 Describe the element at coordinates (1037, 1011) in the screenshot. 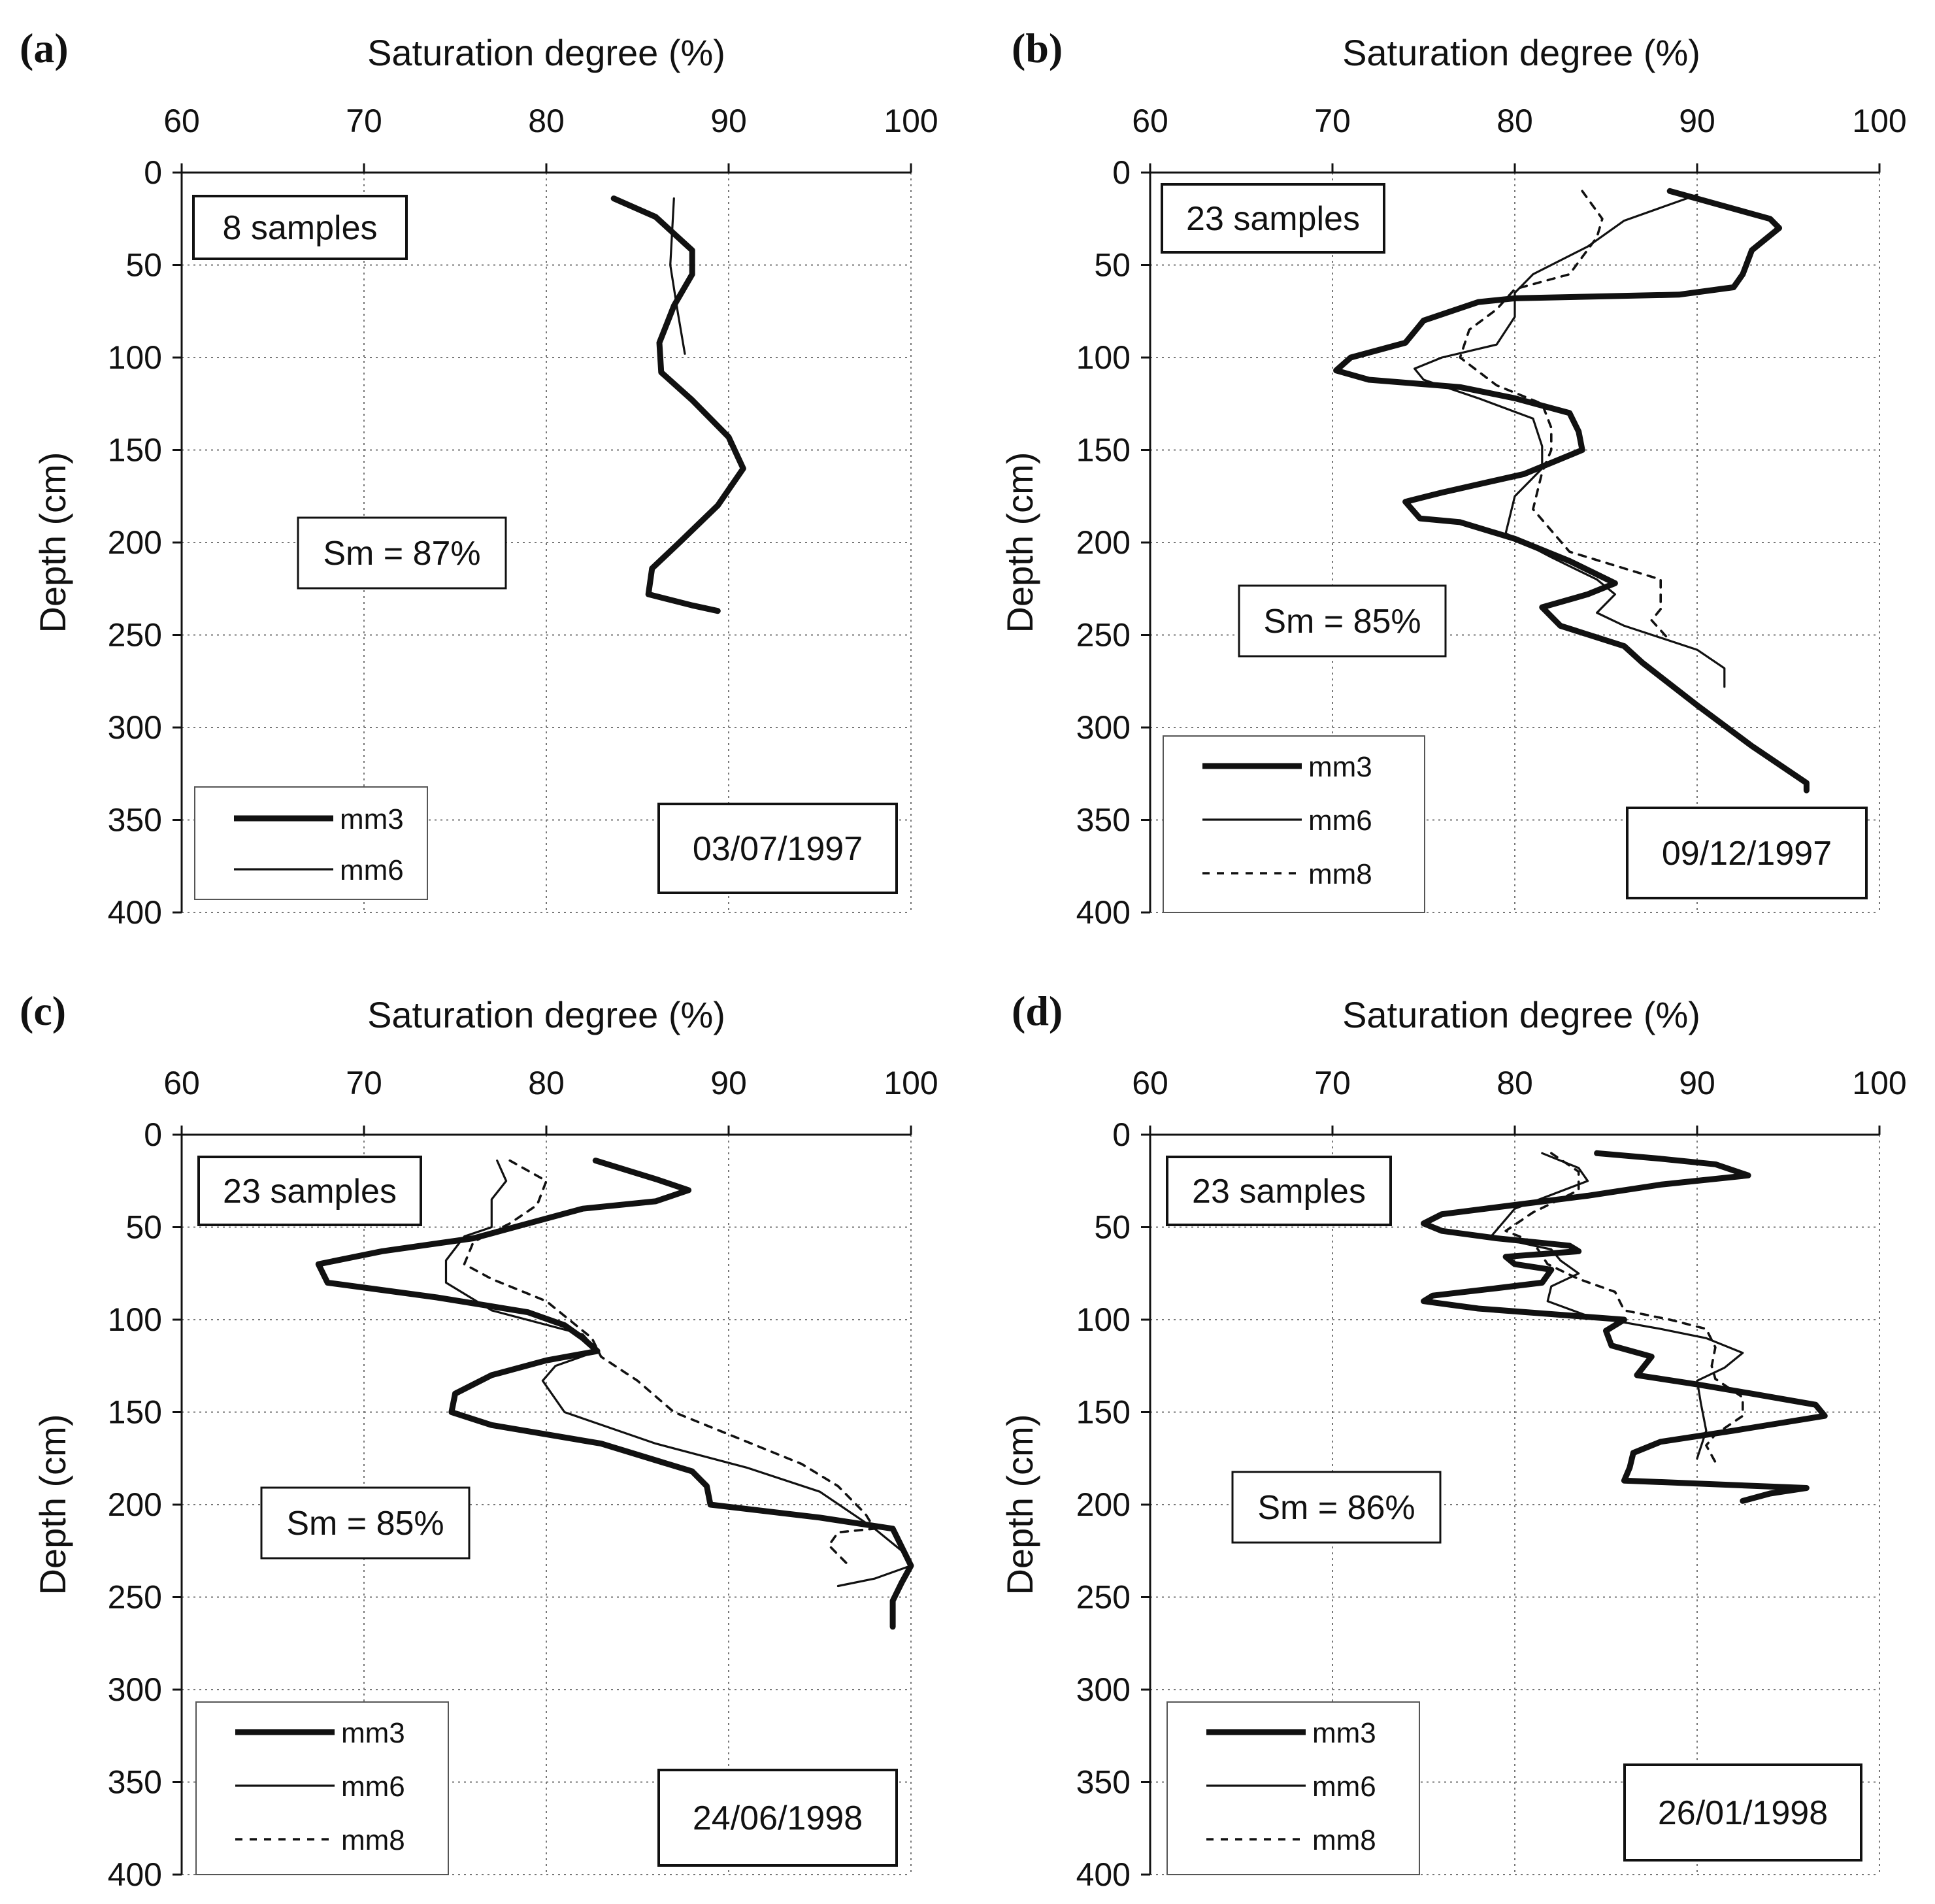

I see `panel-label: (d)` at that location.